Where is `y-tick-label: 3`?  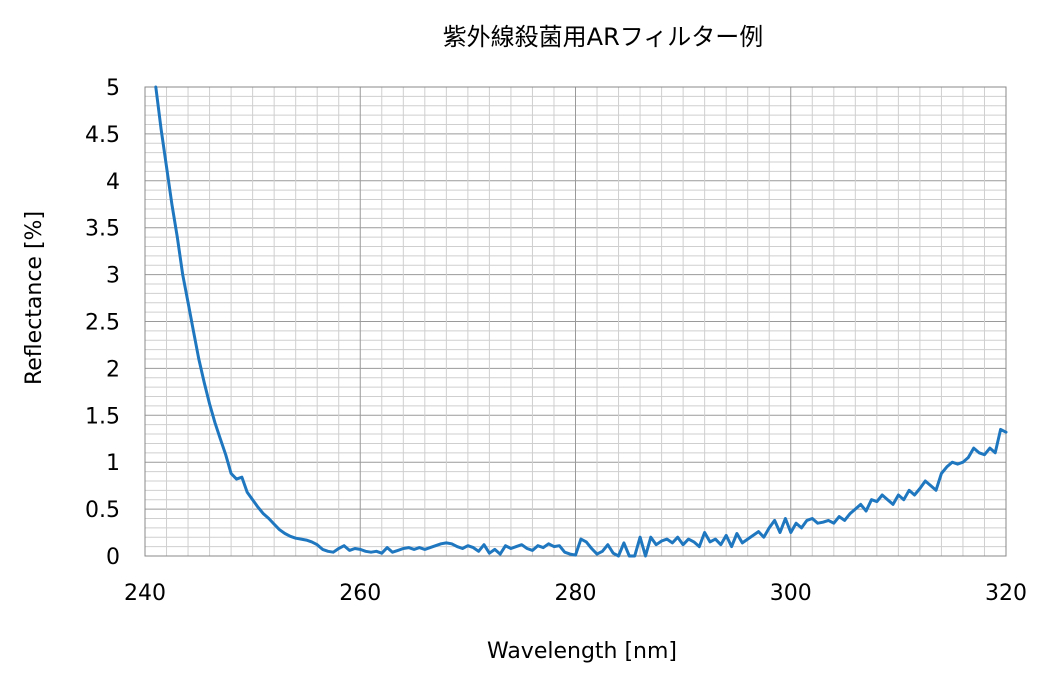
y-tick-label: 3 is located at coordinates (113, 276).